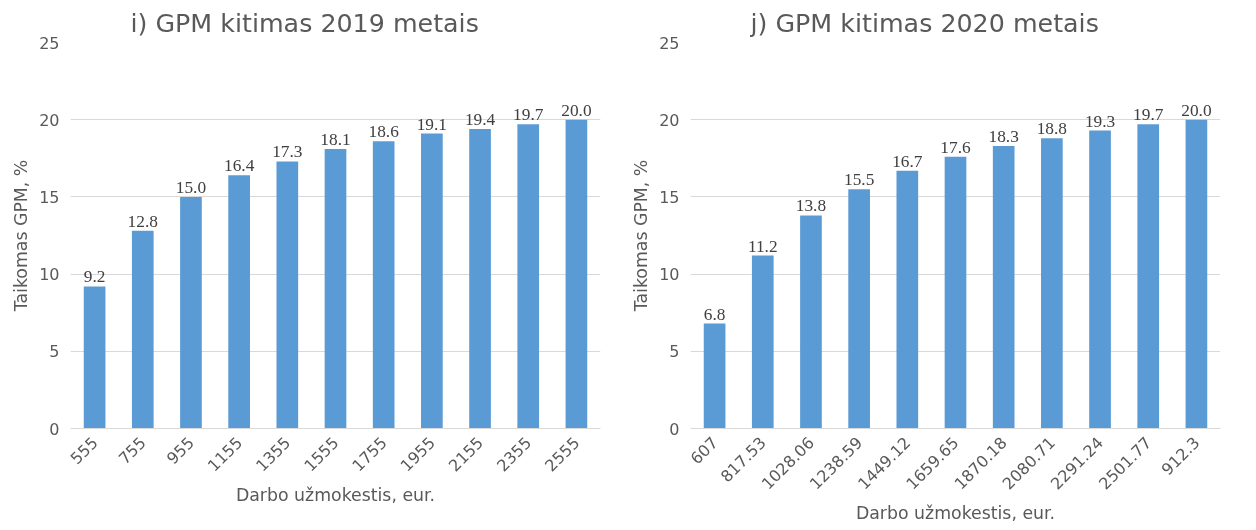  I want to click on chart-title: i) GPM kitimas 2019 metais, so click(304, 22).